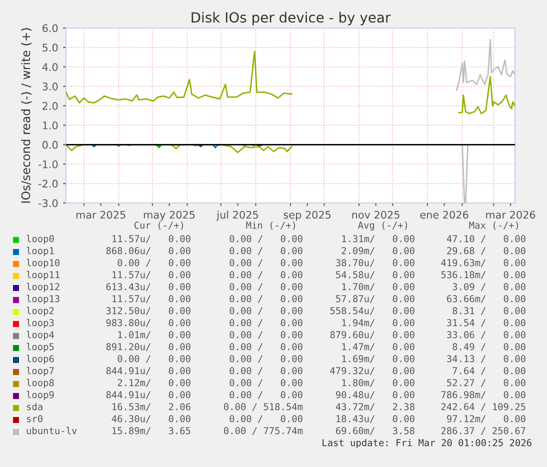  Describe the element at coordinates (237, 215) in the screenshot. I see `x-tick-label: jul 2025` at that location.